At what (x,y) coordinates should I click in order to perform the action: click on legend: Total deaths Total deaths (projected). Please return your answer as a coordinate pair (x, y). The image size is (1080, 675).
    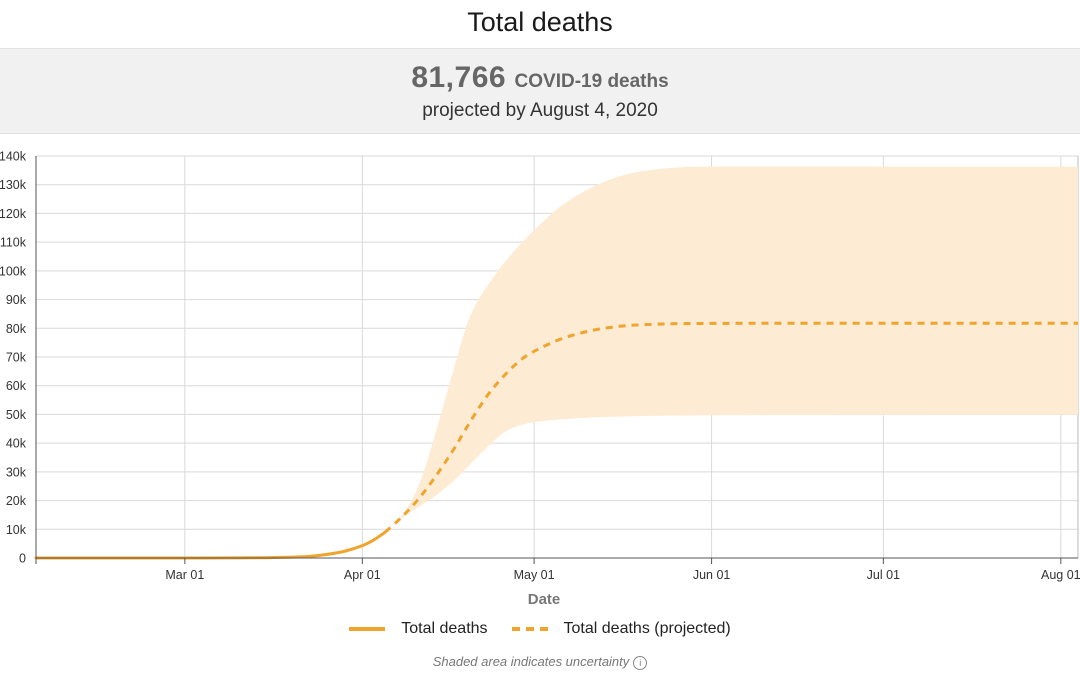
    Looking at the image, I should click on (540, 629).